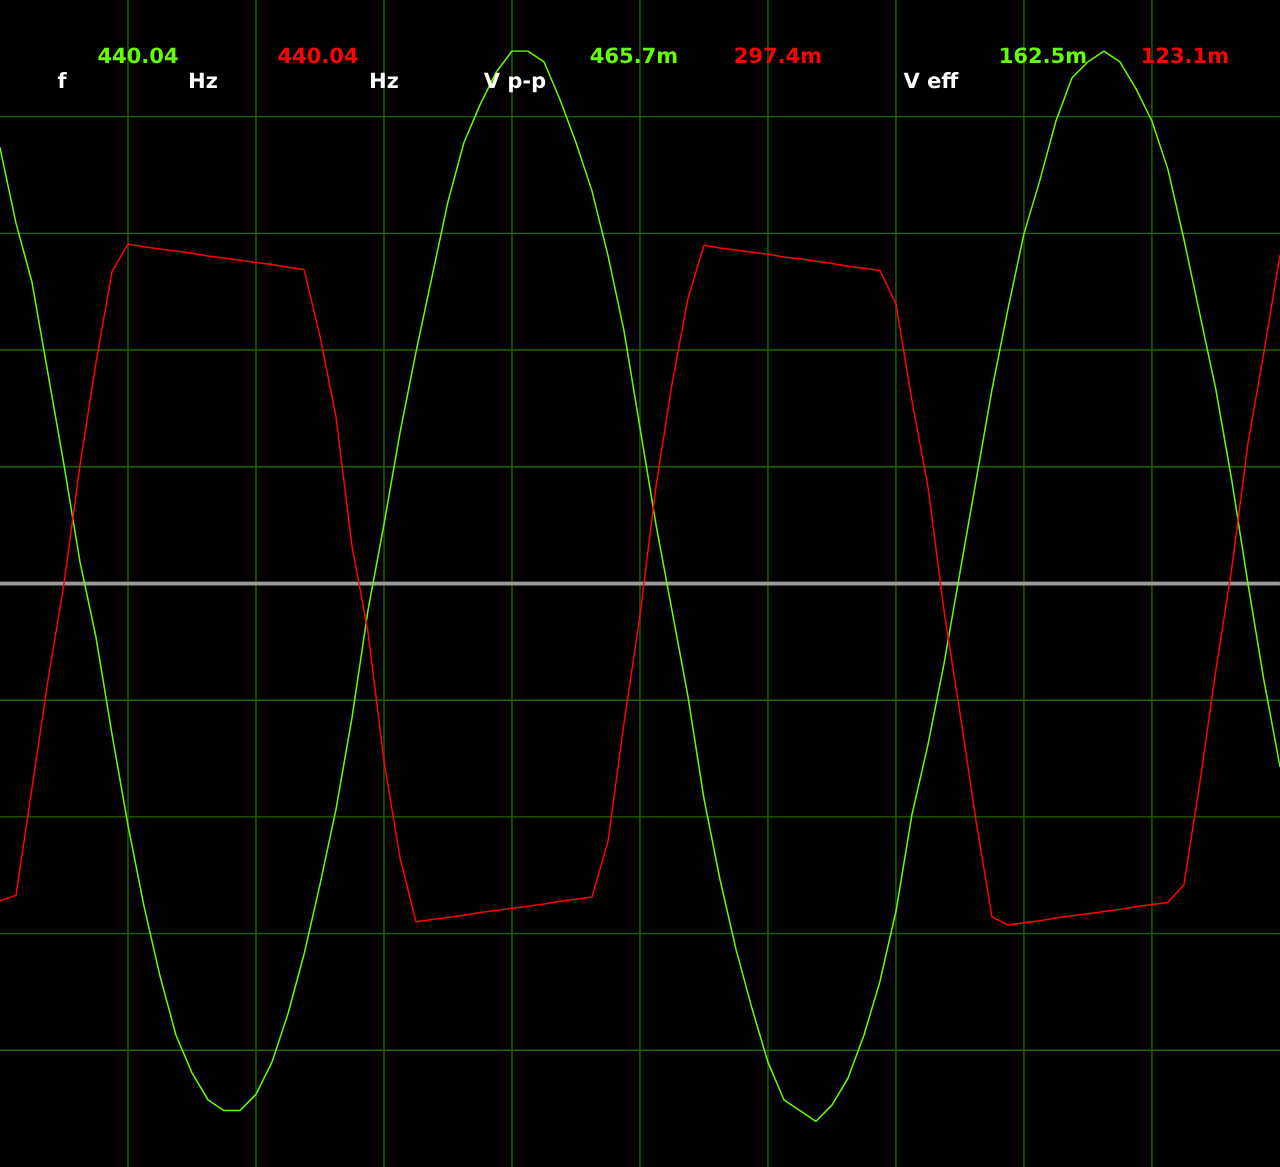 This screenshot has height=1167, width=1280. What do you see at coordinates (633, 55) in the screenshot?
I see `annotation: 465.7m` at bounding box center [633, 55].